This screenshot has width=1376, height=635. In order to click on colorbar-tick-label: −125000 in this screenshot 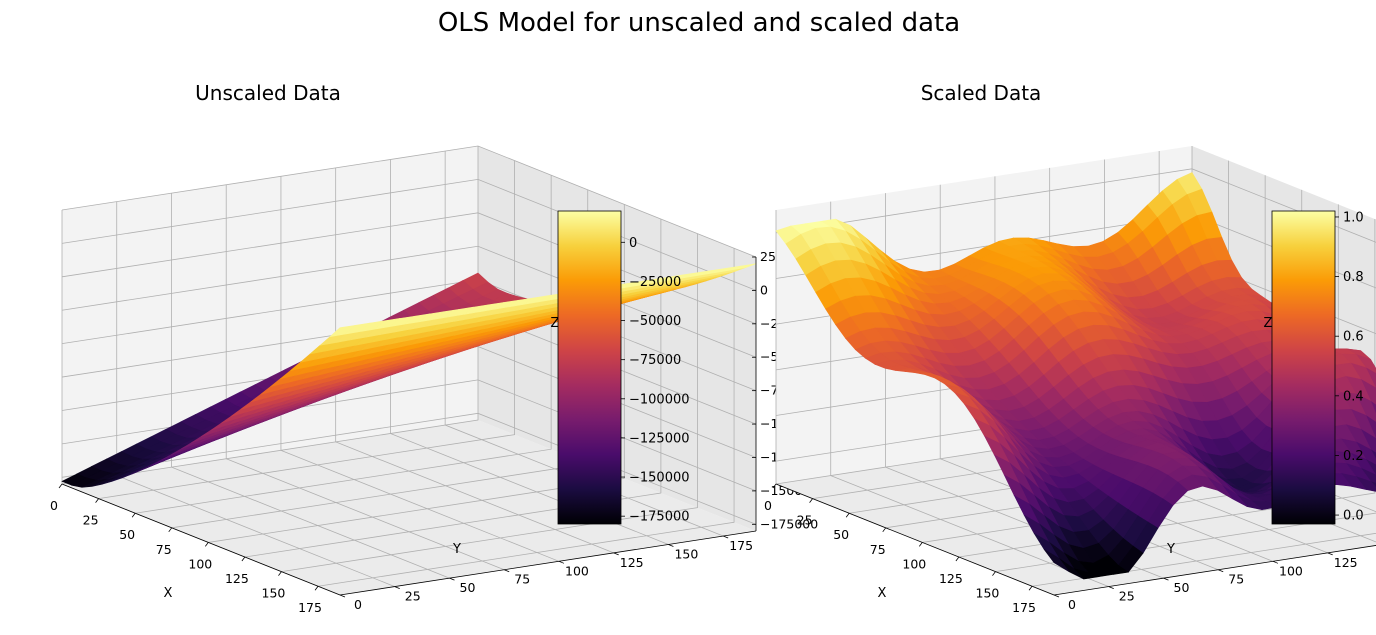, I will do `click(659, 438)`.